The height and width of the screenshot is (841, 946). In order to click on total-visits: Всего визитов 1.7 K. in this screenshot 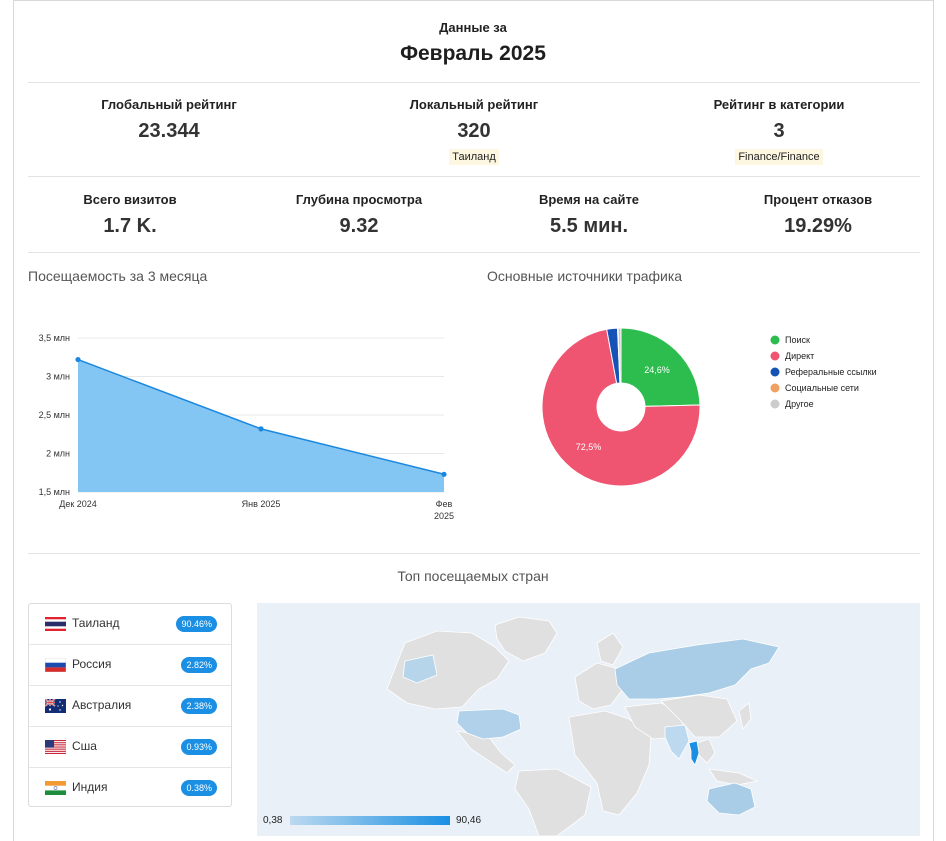, I will do `click(130, 215)`.